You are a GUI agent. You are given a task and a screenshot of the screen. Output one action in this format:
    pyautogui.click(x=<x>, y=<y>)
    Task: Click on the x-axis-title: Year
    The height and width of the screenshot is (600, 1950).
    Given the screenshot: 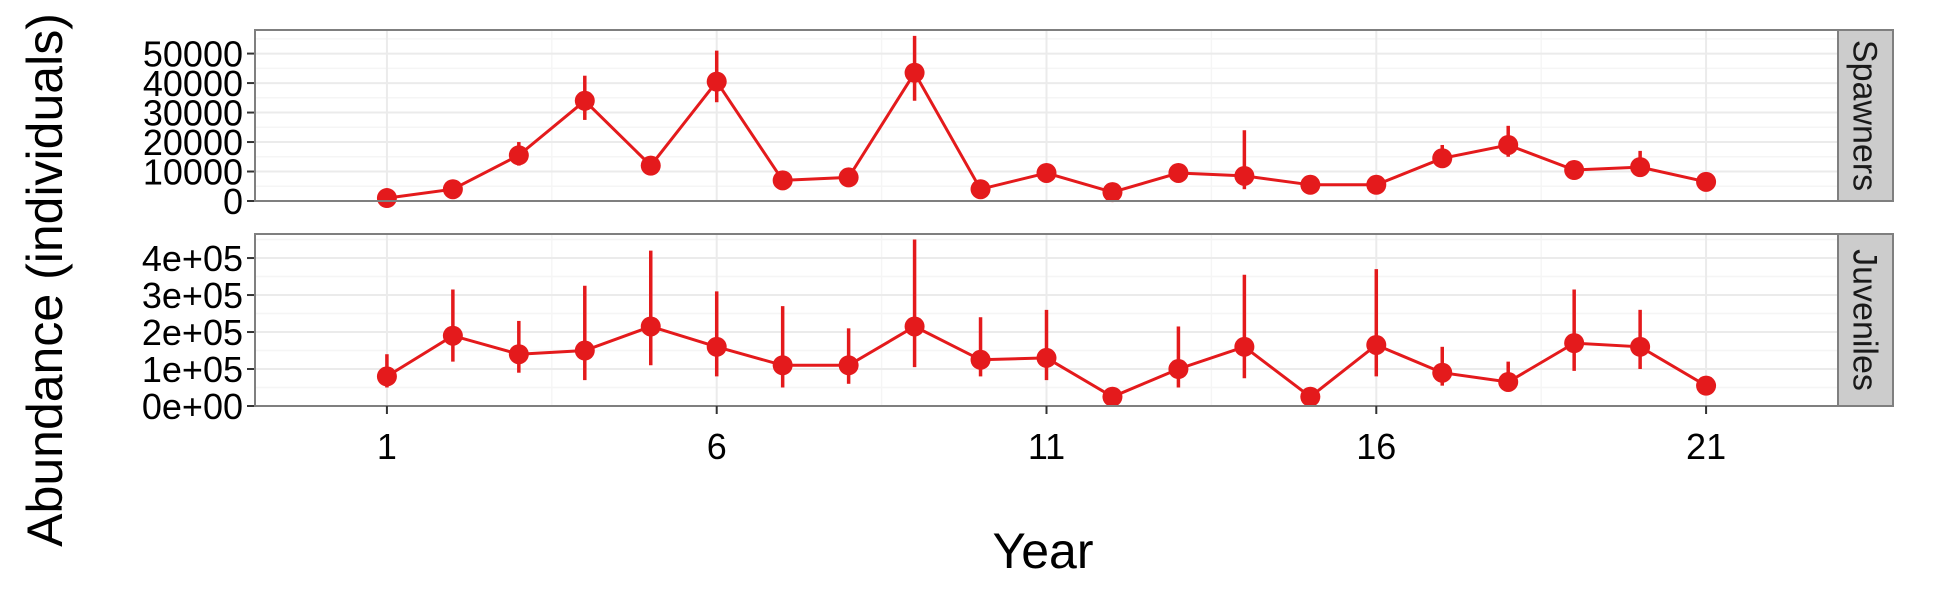 What is the action you would take?
    pyautogui.click(x=1042, y=551)
    